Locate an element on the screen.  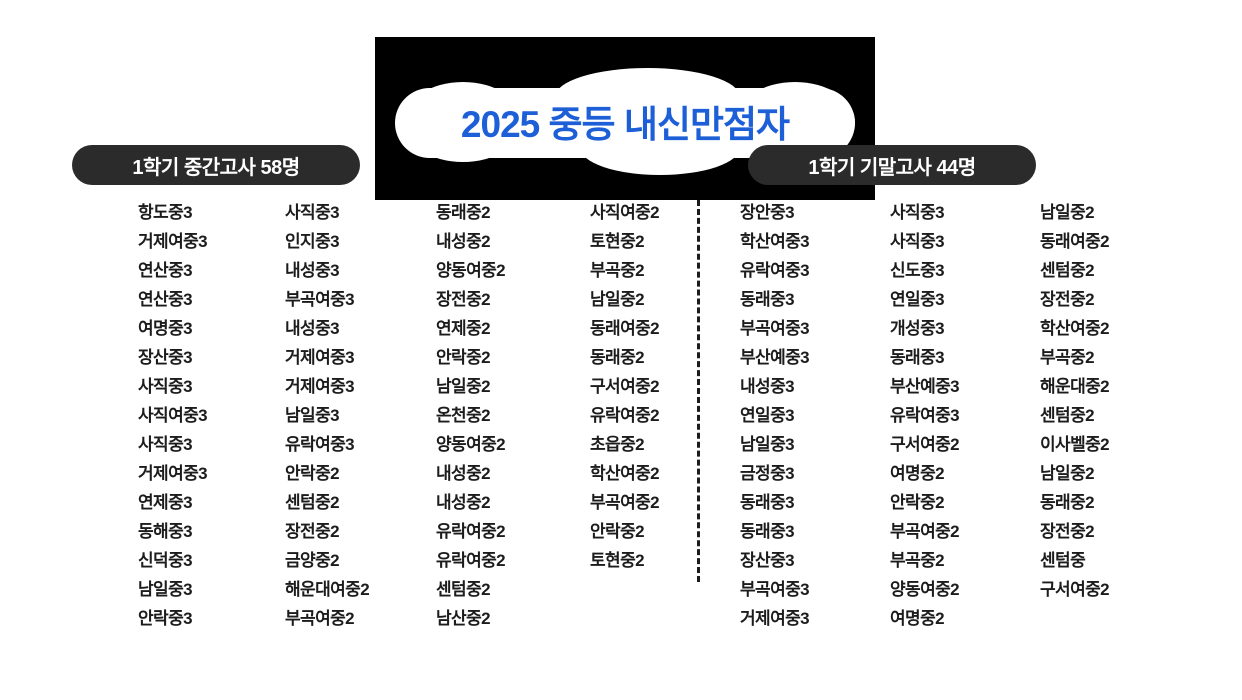
badge-final-label: 1학기 기말고사 44명 is located at coordinates (892, 167).